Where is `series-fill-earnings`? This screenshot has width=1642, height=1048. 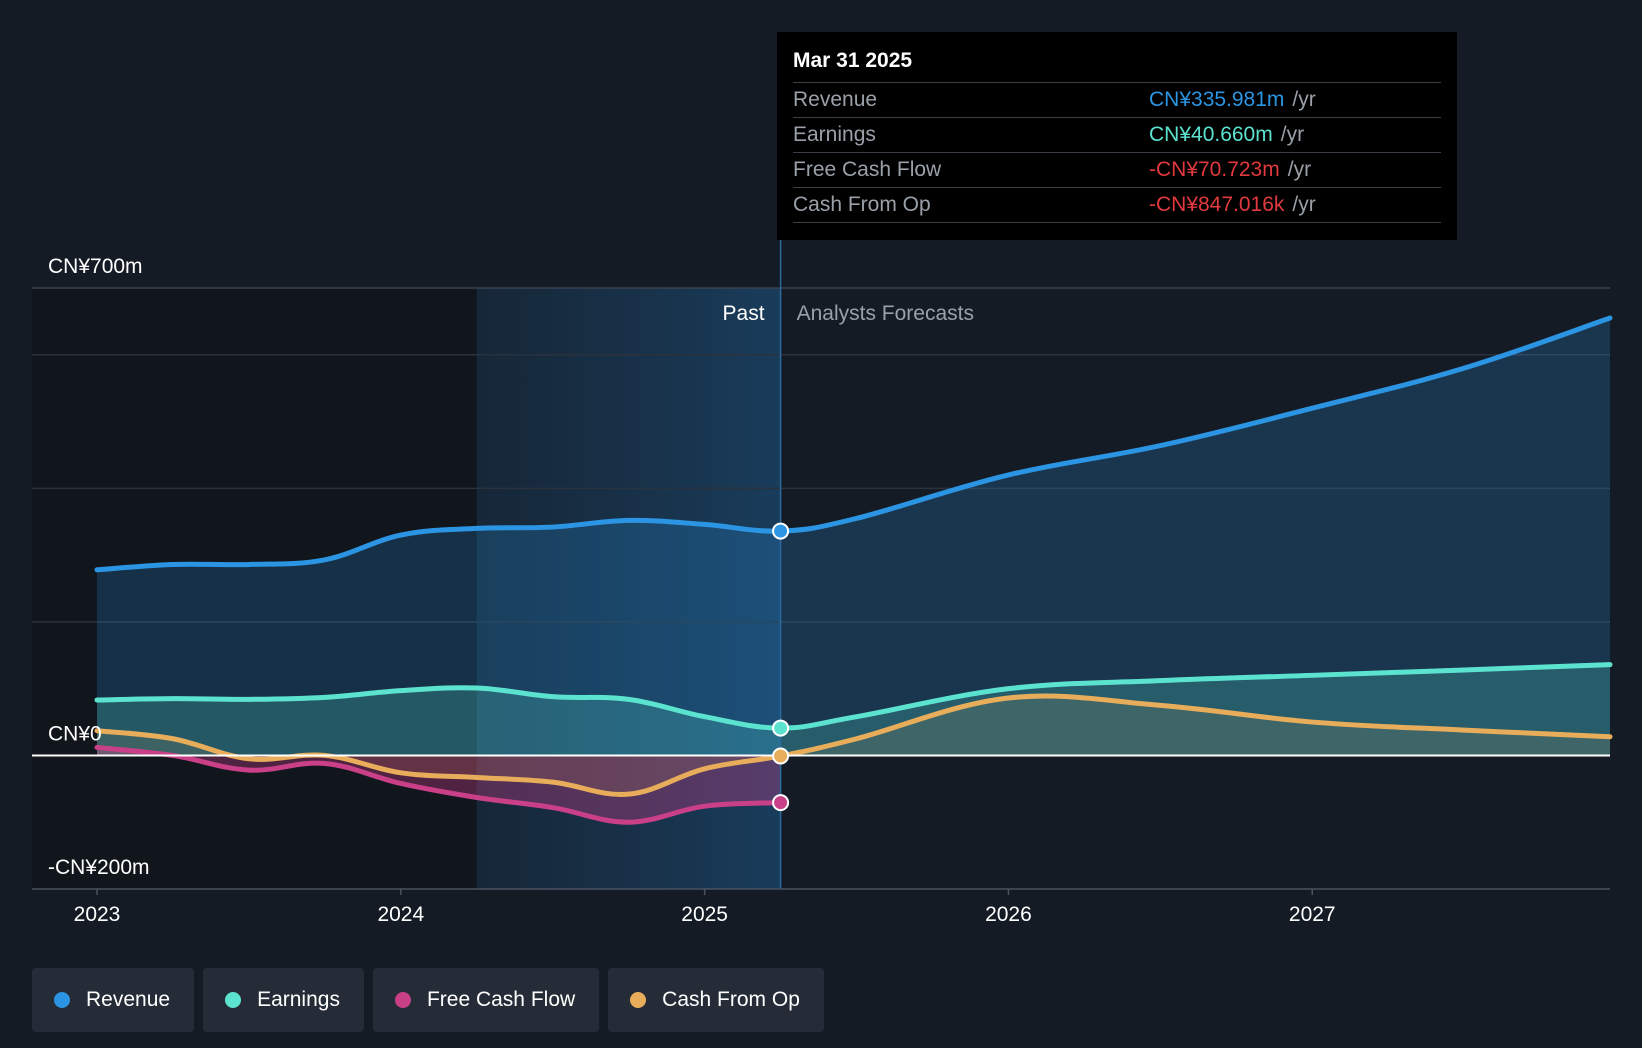 series-fill-earnings is located at coordinates (853, 710).